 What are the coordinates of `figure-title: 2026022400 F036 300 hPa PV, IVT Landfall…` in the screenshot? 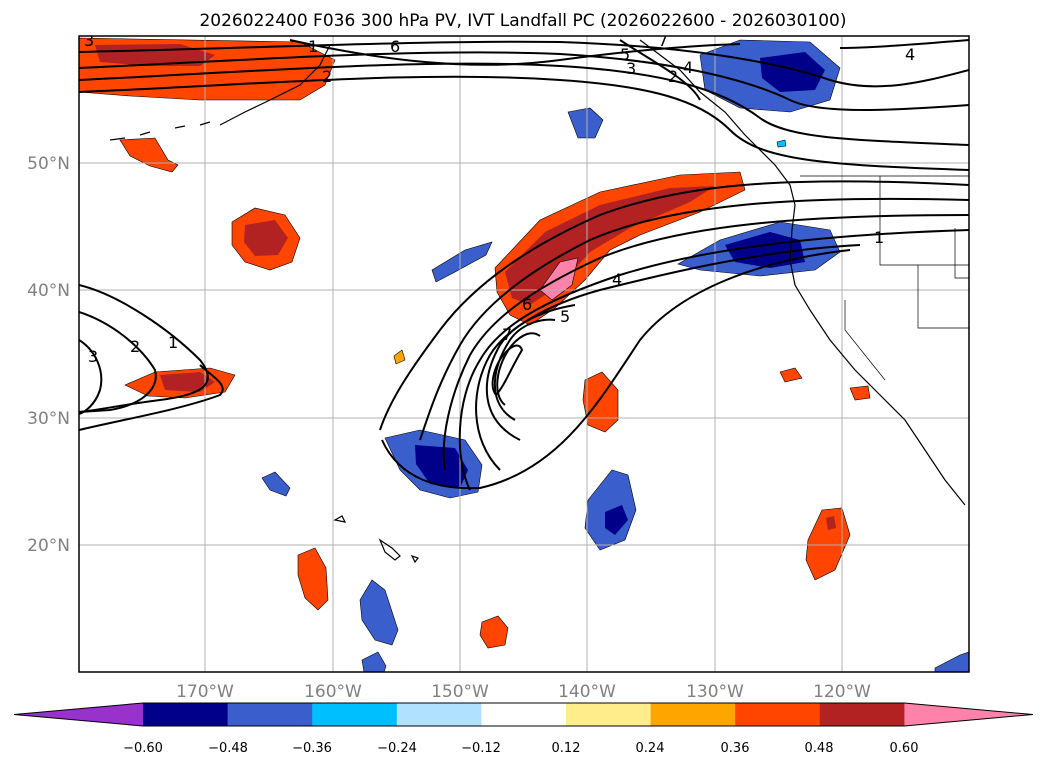 It's located at (522, 21).